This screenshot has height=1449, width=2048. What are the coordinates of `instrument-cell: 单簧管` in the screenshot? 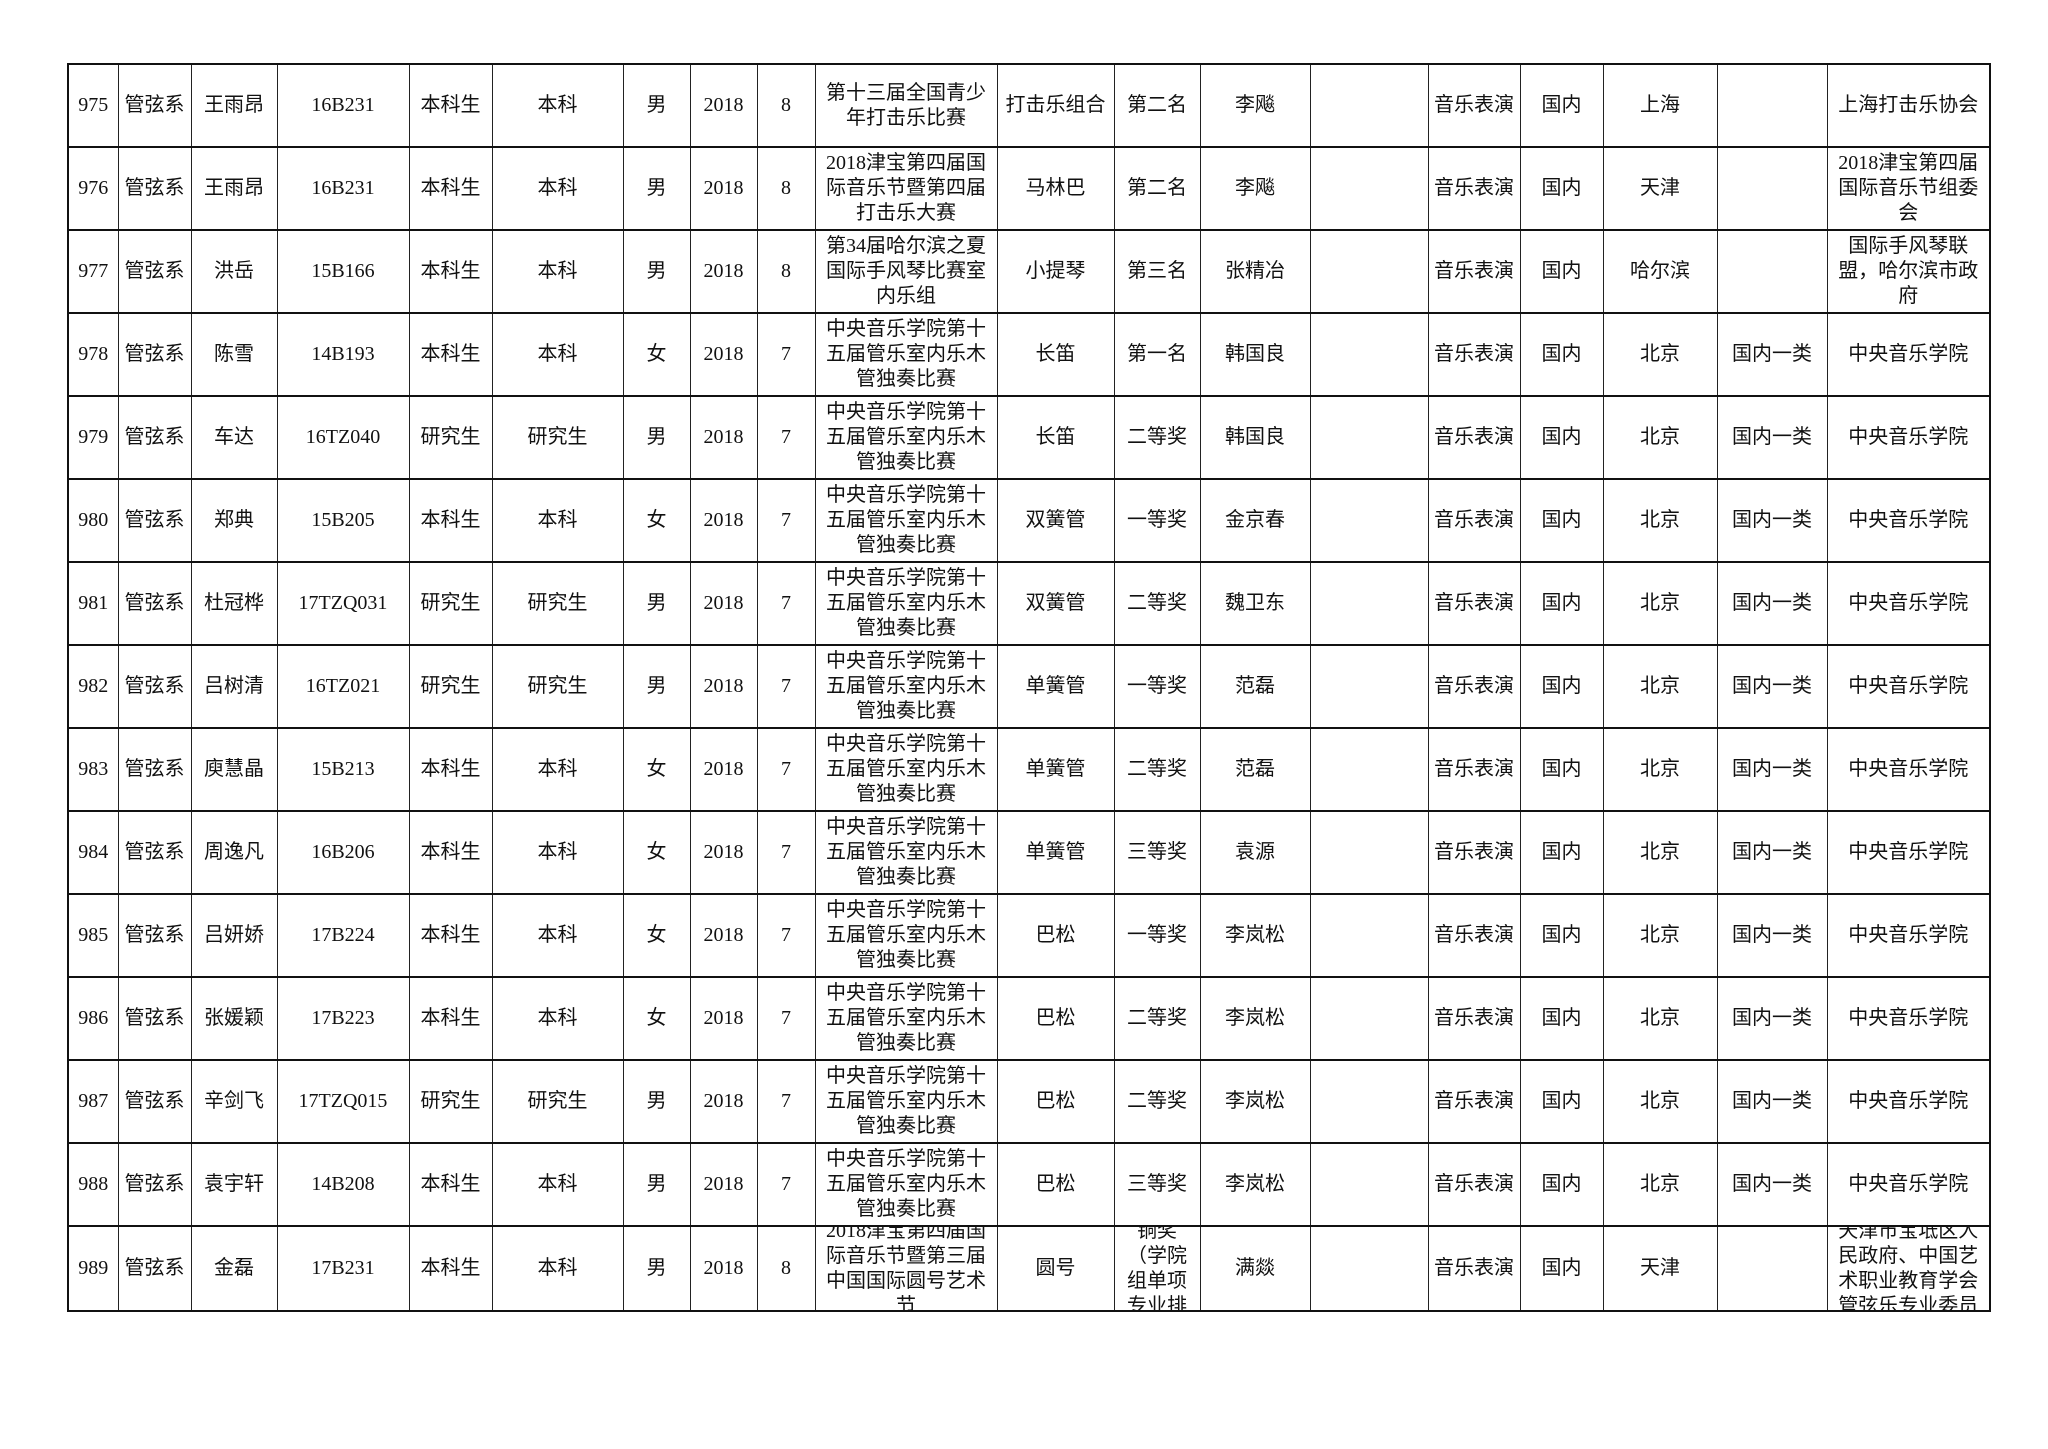 It's located at (1055, 686).